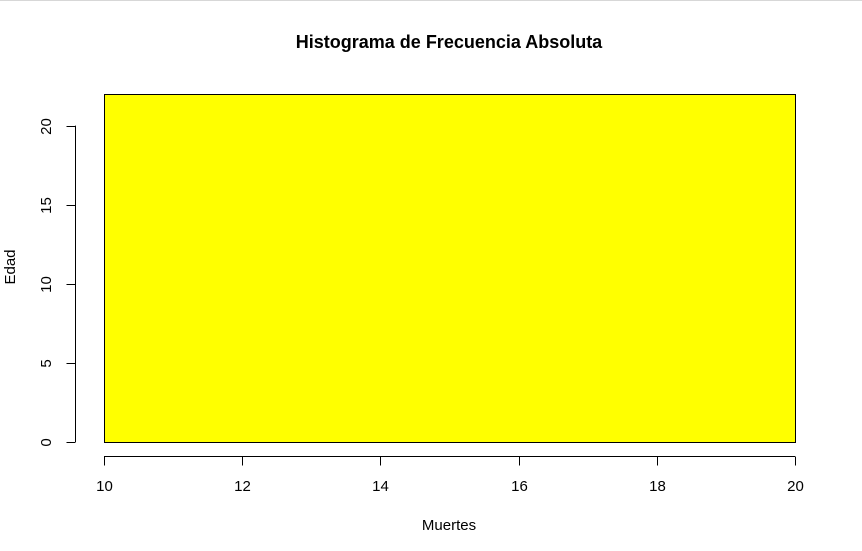  What do you see at coordinates (519, 486) in the screenshot?
I see `x-tick-label: 16` at bounding box center [519, 486].